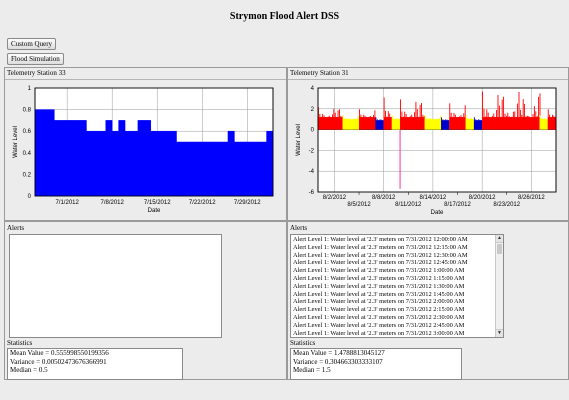 The image size is (569, 400). Describe the element at coordinates (499, 286) in the screenshot. I see `alerts-scrollbar: ▲ ▼` at that location.